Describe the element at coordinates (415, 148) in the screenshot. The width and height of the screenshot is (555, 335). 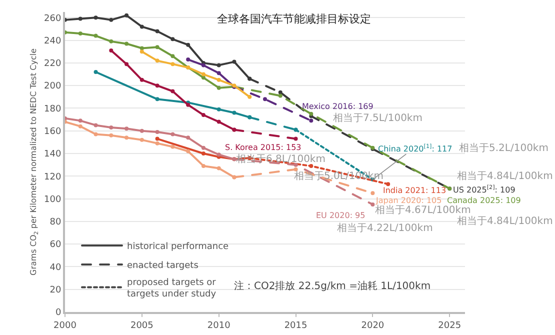
I see `annotation: China 2020$^{[1]}$: 117` at that location.